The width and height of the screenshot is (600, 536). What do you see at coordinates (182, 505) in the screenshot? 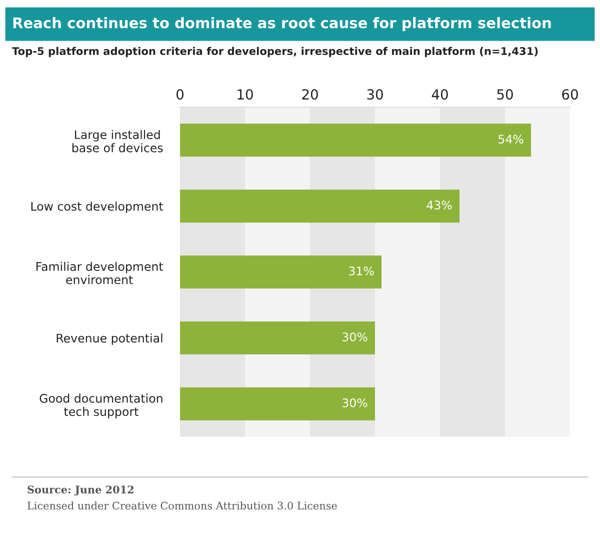
I see `text: Licensed under Creative Commons Attribution 3.0 License` at bounding box center [182, 505].